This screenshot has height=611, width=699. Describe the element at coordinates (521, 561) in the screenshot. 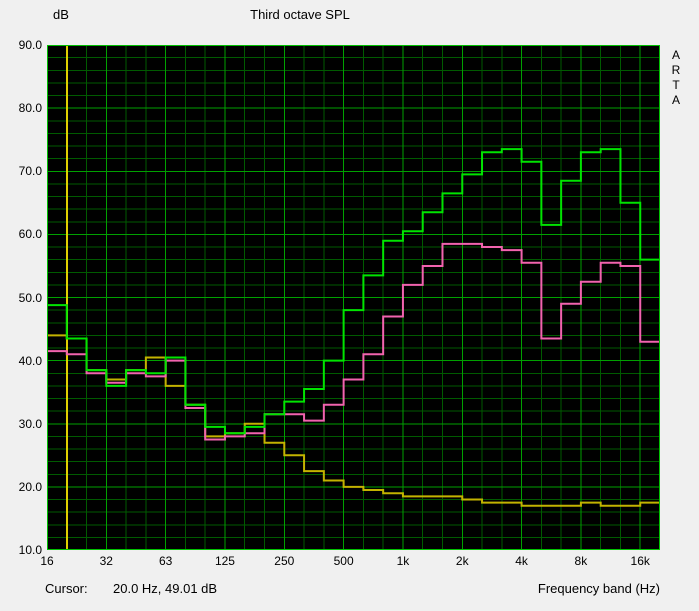

I see `x-tick-label: 4k` at that location.